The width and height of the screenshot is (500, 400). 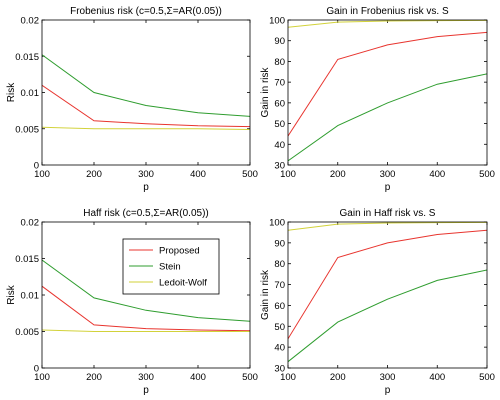 I want to click on panel-title: Haff risk (c=0.5,Σ=AR(0.05)), so click(x=145, y=213).